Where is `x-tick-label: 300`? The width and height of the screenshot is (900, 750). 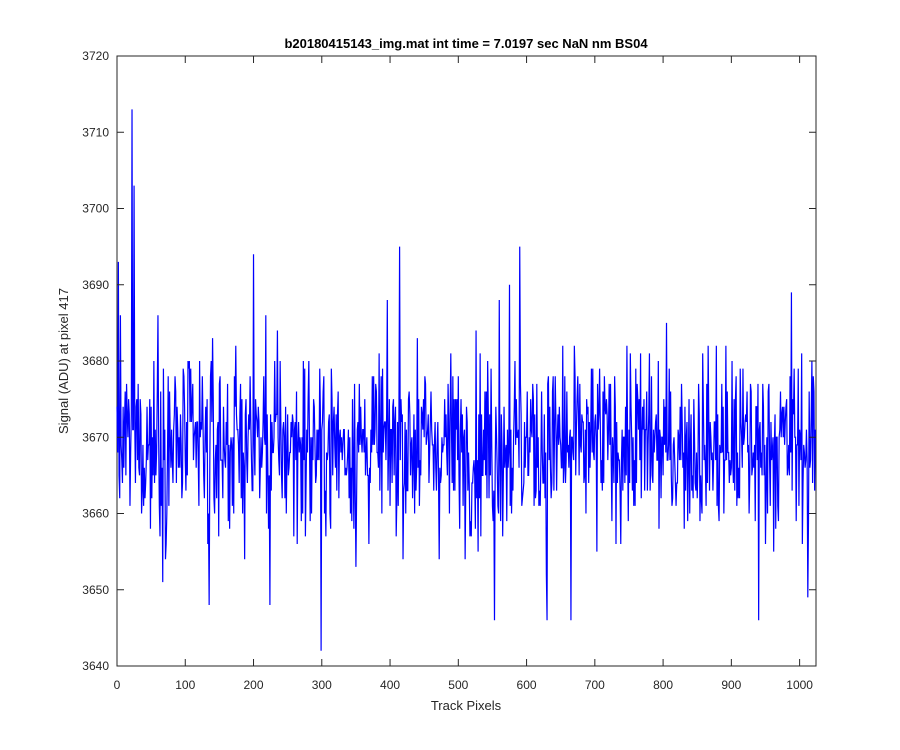 x-tick-label: 300 is located at coordinates (322, 685).